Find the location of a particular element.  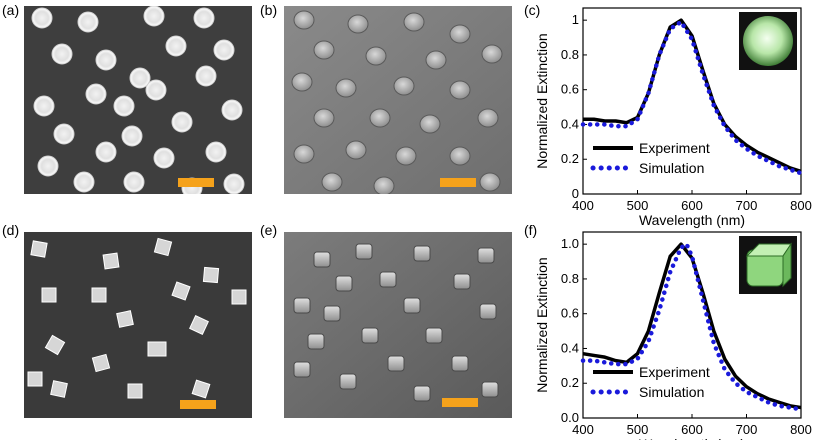

inset-cube-icon is located at coordinates (768, 265).